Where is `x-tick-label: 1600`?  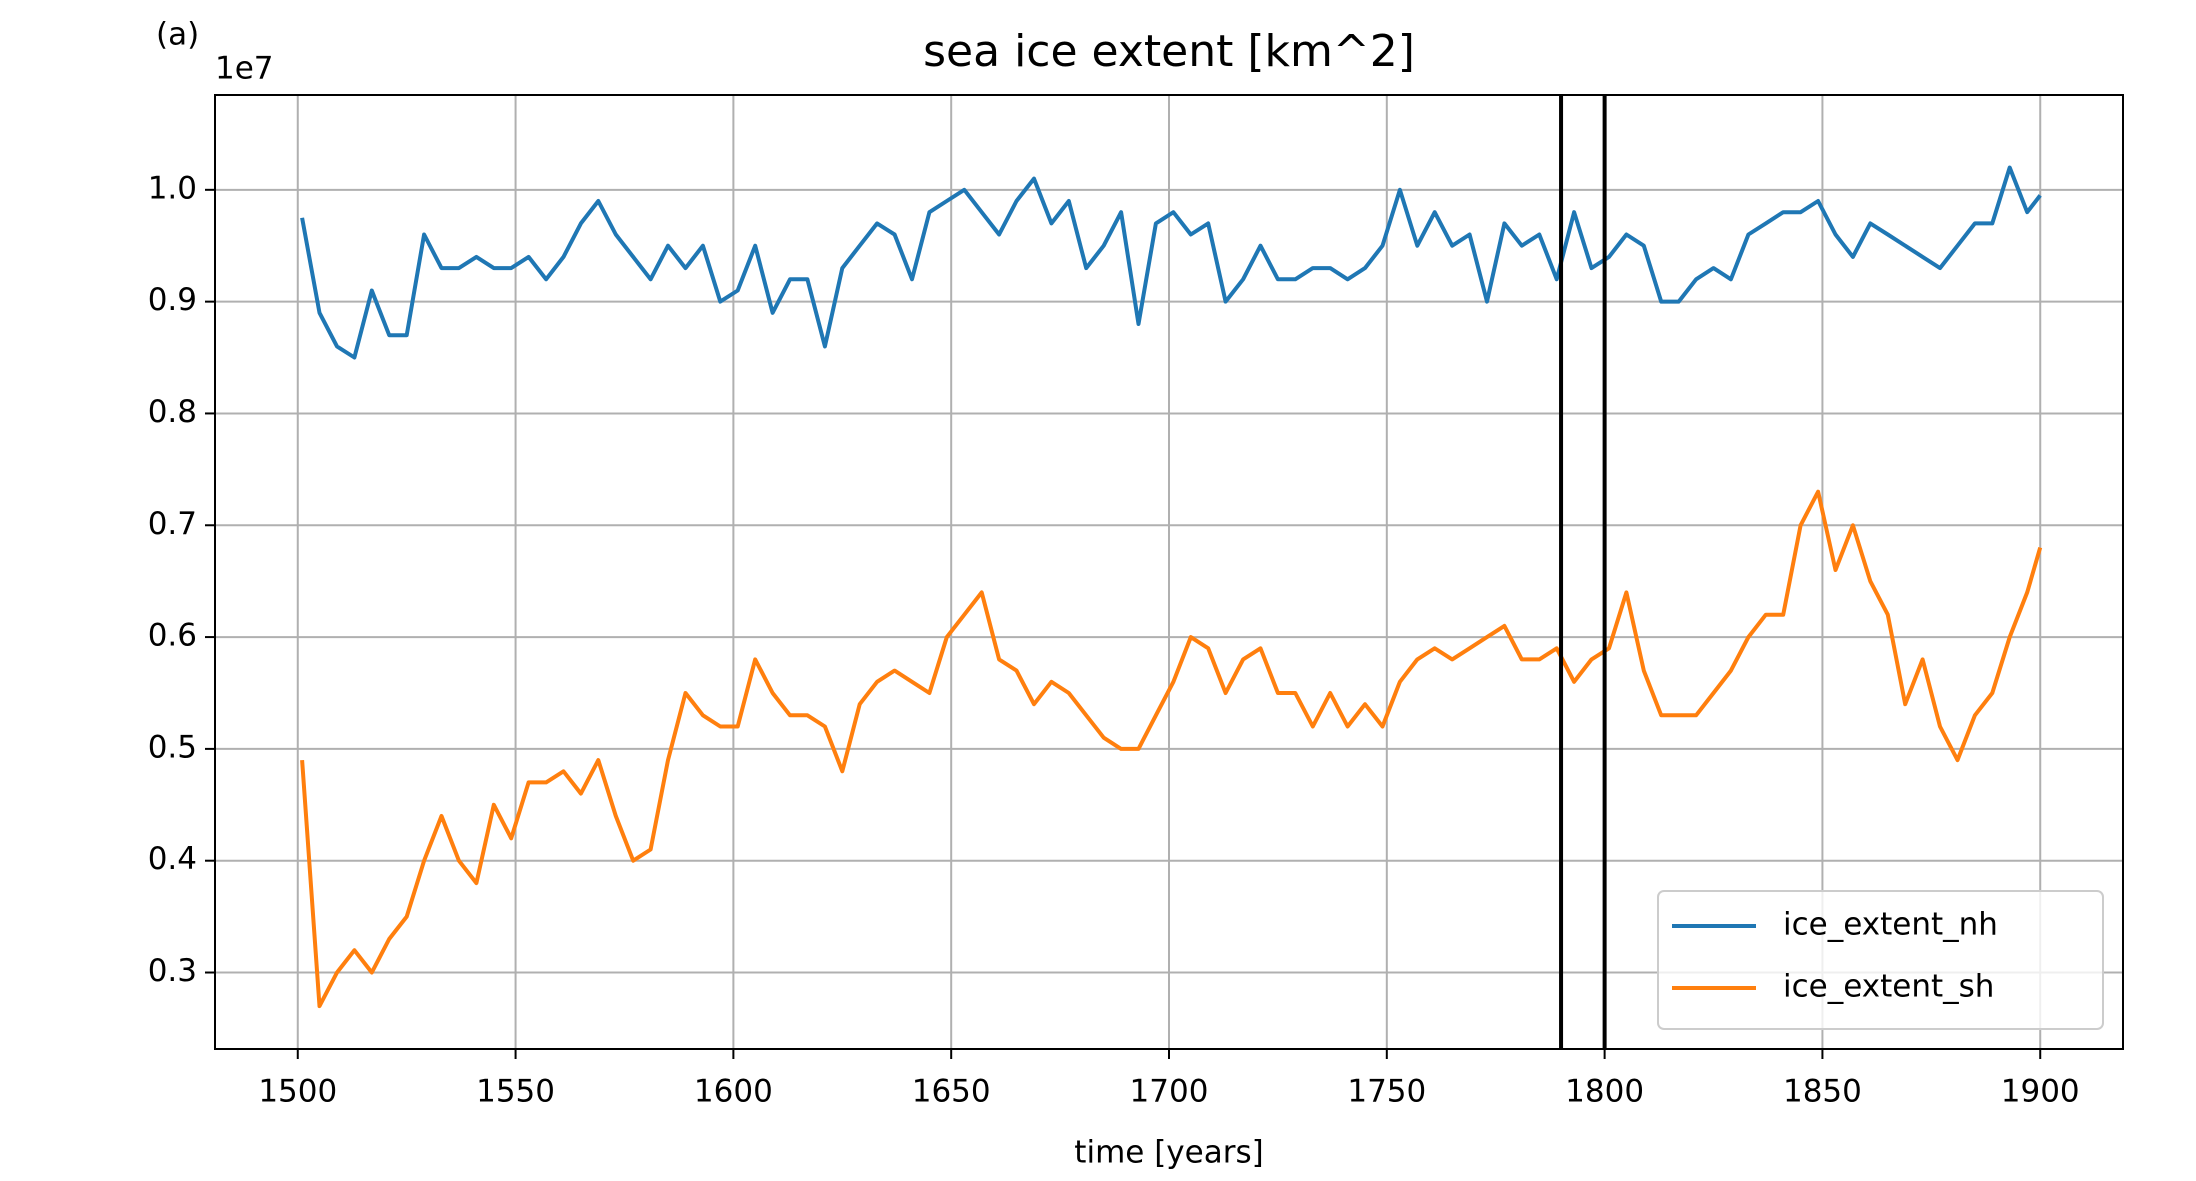
x-tick-label: 1600 is located at coordinates (733, 1092).